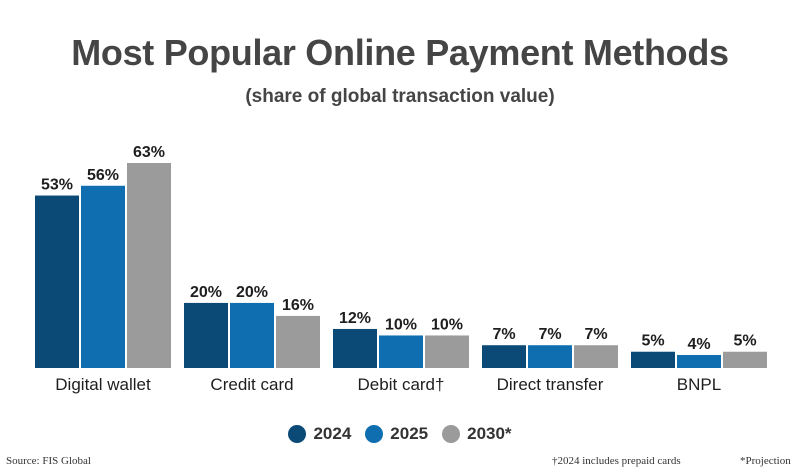 This screenshot has width=800, height=475. What do you see at coordinates (149, 265) in the screenshot?
I see `bar-digital-wallet-2030` at bounding box center [149, 265].